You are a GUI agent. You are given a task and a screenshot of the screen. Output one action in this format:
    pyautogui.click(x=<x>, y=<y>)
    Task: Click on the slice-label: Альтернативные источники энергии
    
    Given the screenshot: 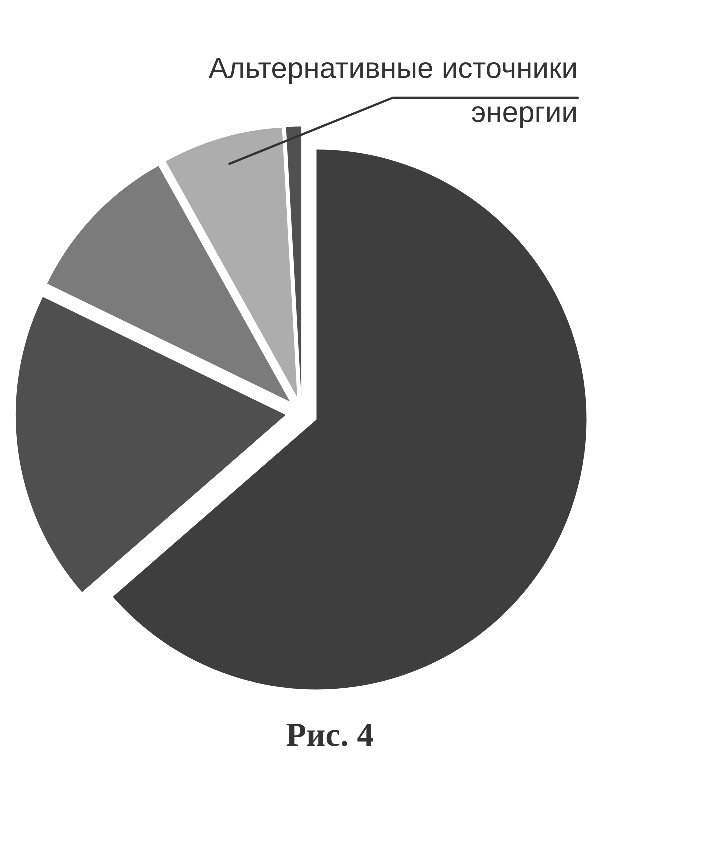 What is the action you would take?
    pyautogui.click(x=392, y=93)
    